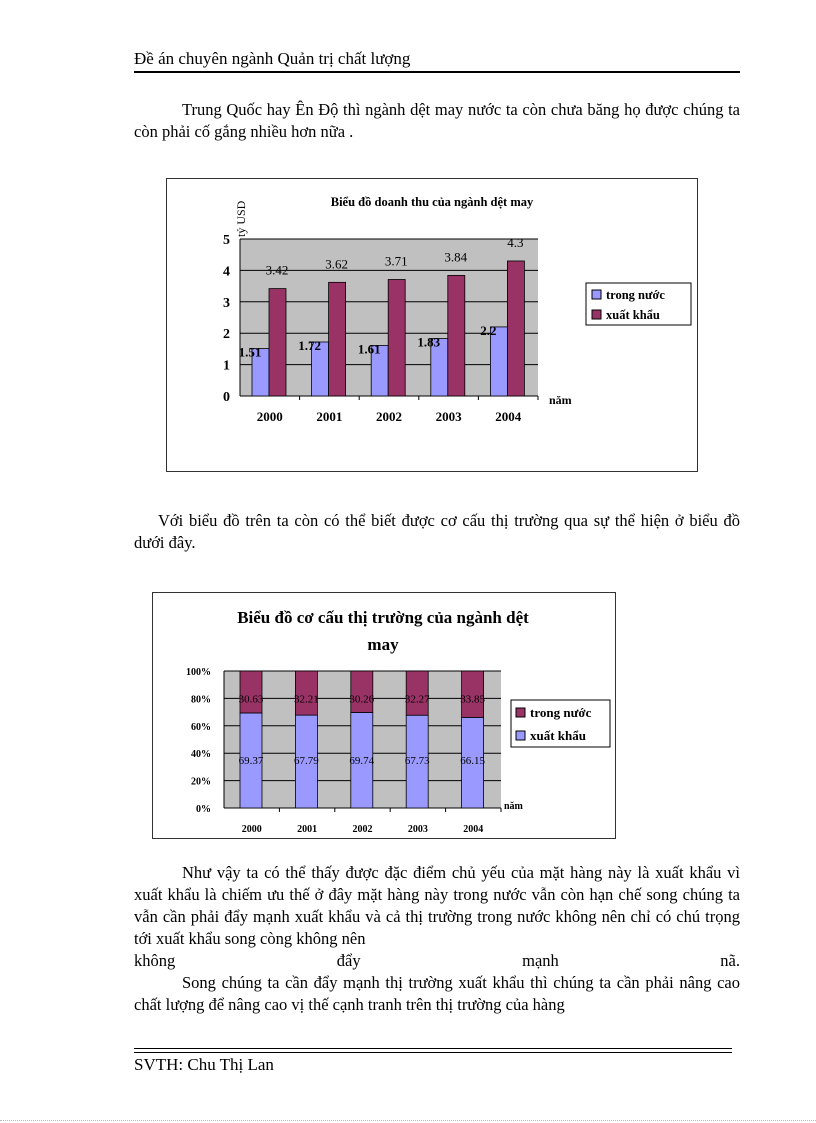 Image resolution: width=816 pixels, height=1123 pixels. I want to click on data-label: 1.51, so click(250, 352).